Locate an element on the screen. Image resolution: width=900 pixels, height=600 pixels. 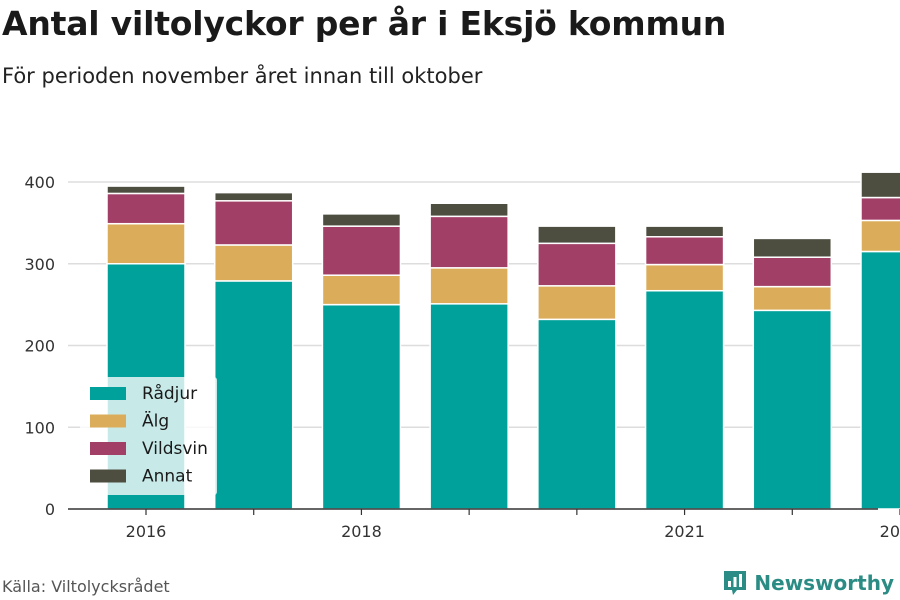
y-tick-label: 200 is located at coordinates (39, 346).